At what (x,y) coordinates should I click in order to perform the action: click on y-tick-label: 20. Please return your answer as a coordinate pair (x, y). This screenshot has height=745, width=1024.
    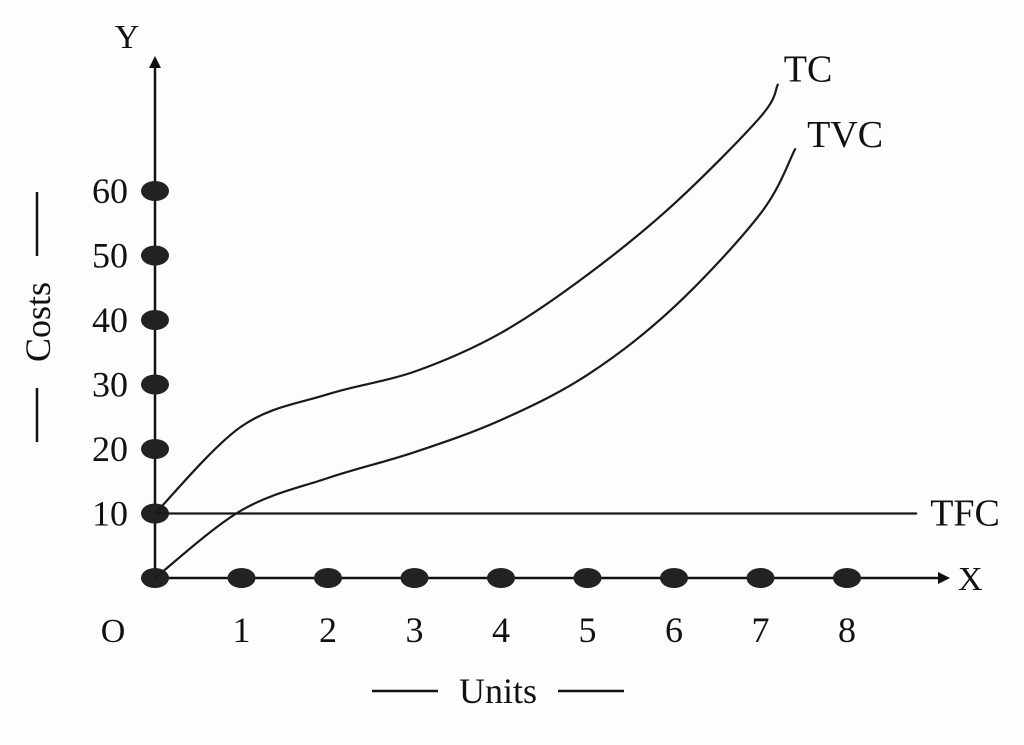
    Looking at the image, I should click on (110, 449).